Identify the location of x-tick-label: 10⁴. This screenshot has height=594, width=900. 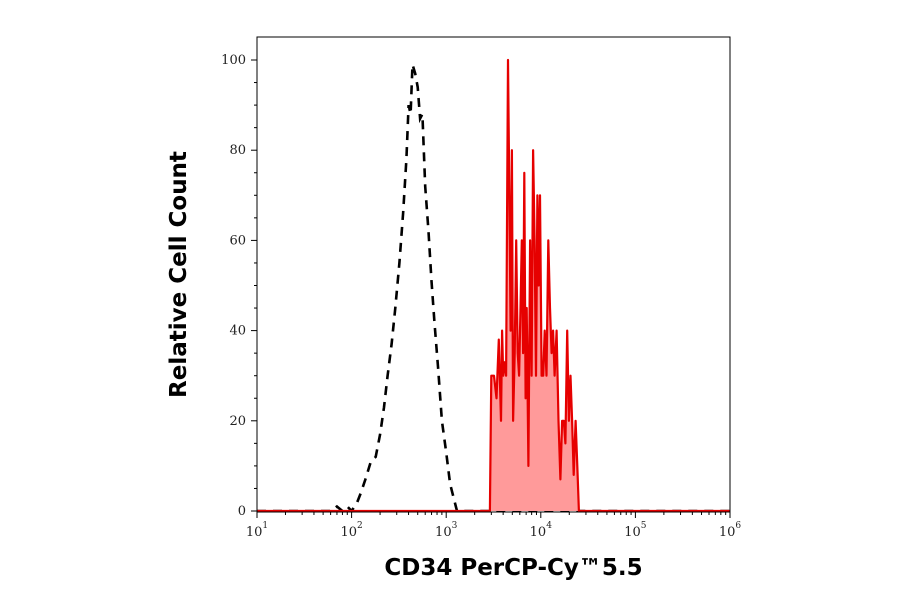
(541, 530).